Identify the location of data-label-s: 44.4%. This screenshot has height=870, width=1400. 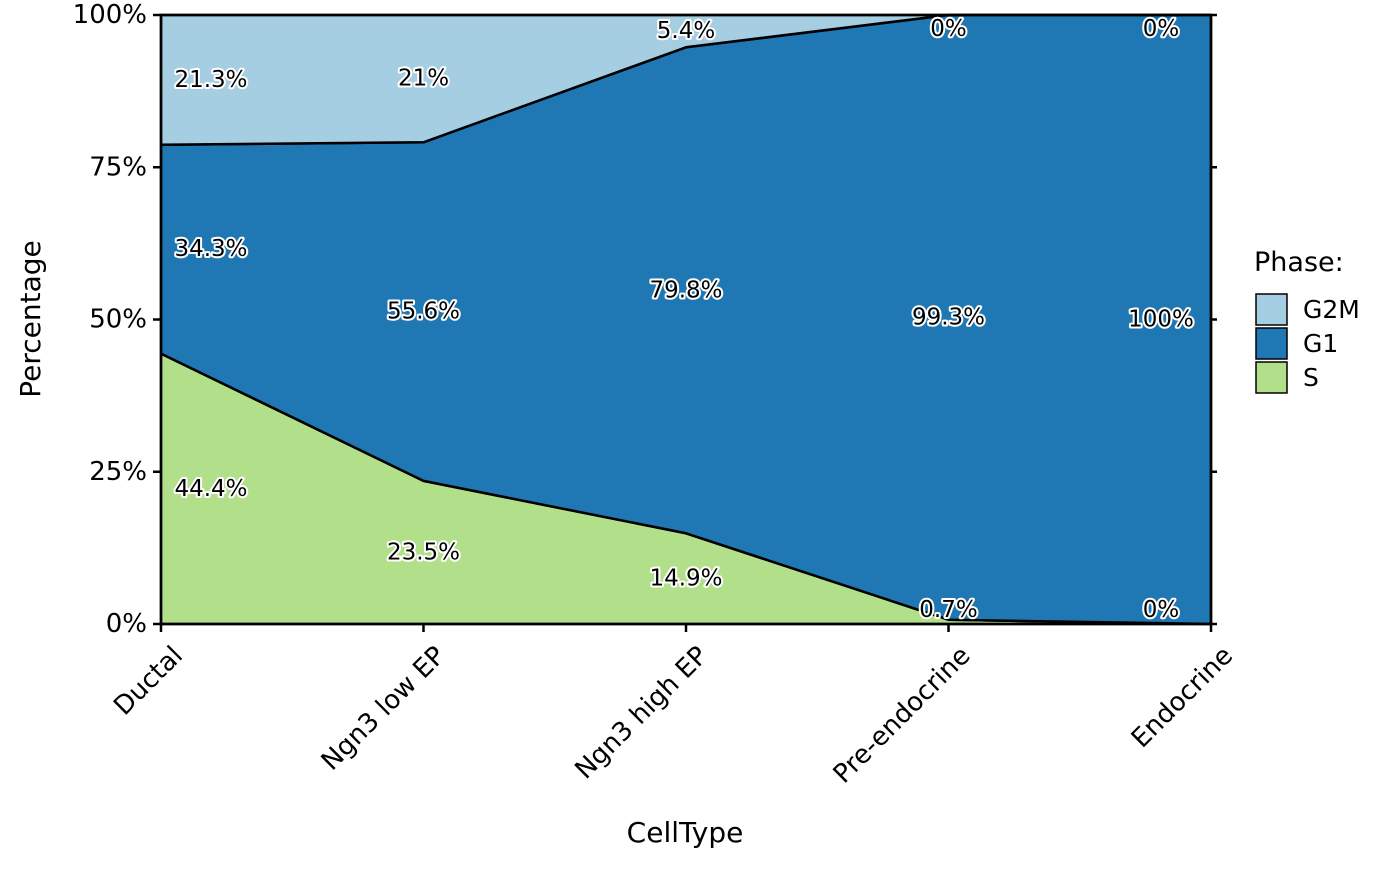
(210, 489).